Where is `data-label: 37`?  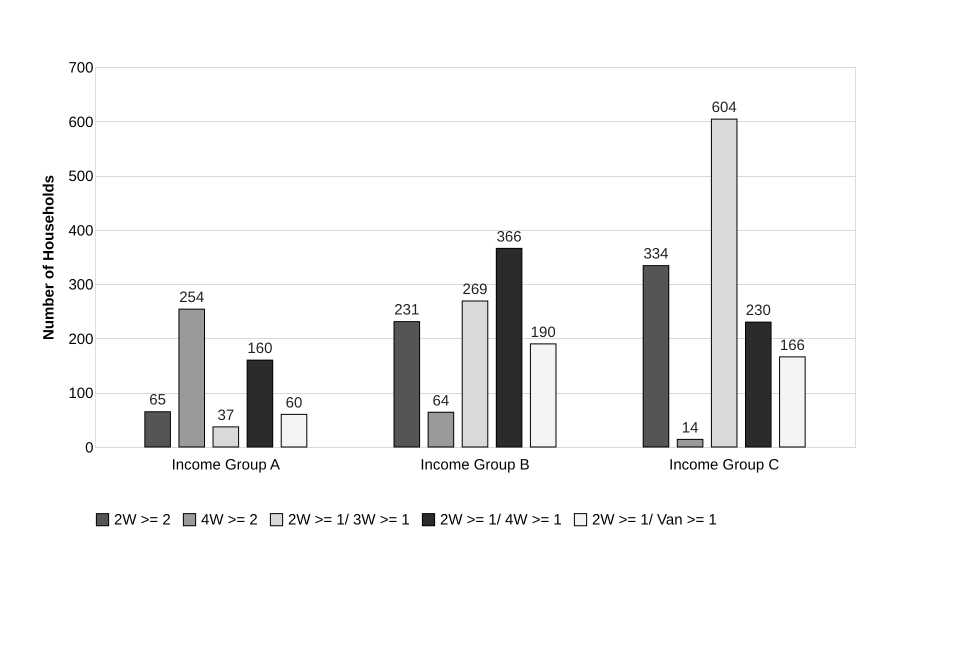
data-label: 37 is located at coordinates (225, 415).